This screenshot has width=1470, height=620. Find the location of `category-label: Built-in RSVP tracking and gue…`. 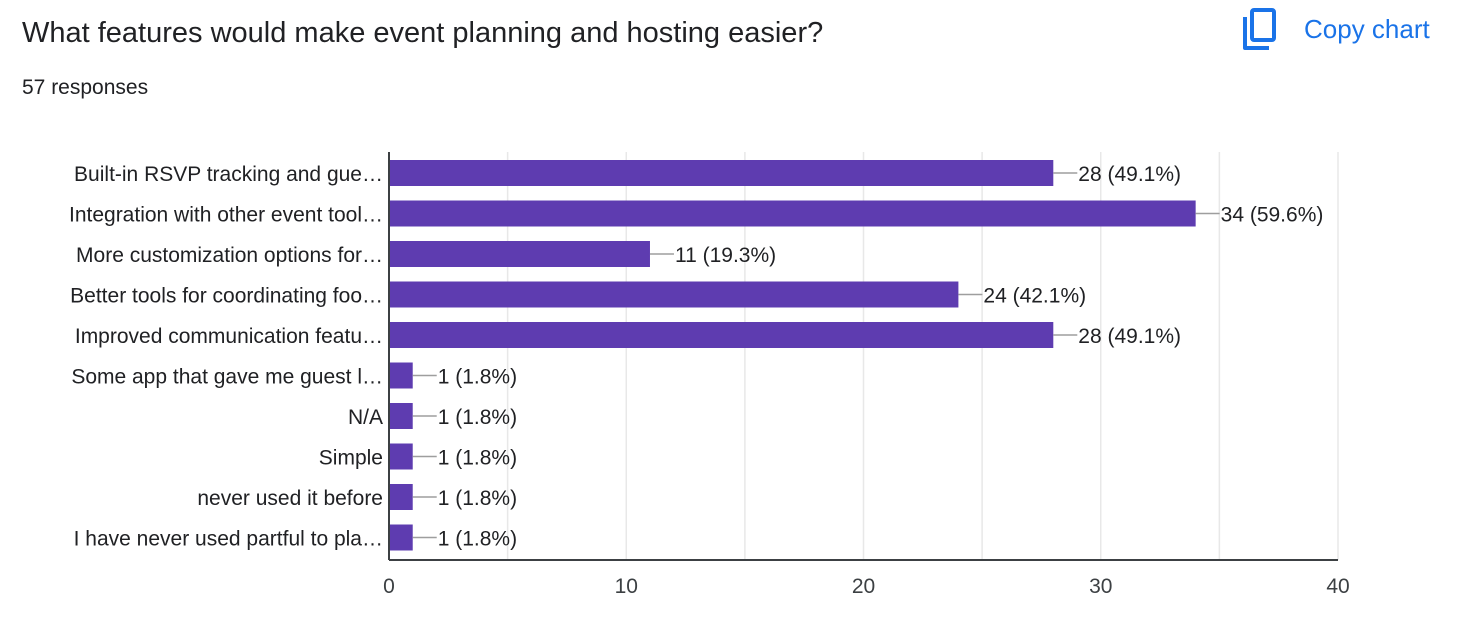

category-label: Built-in RSVP tracking and gue… is located at coordinates (228, 174).